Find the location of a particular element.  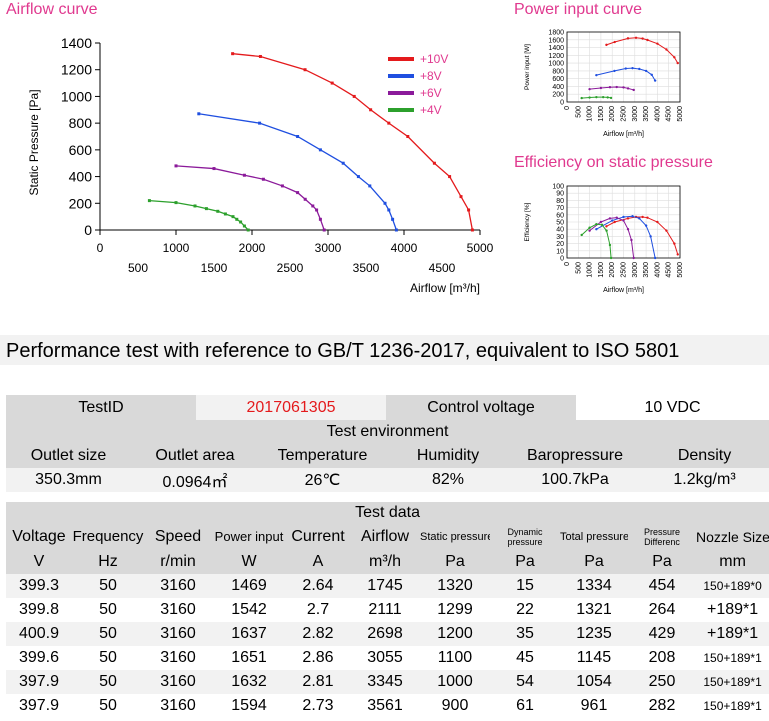

y-tick-label: 800 is located at coordinates (558, 71).